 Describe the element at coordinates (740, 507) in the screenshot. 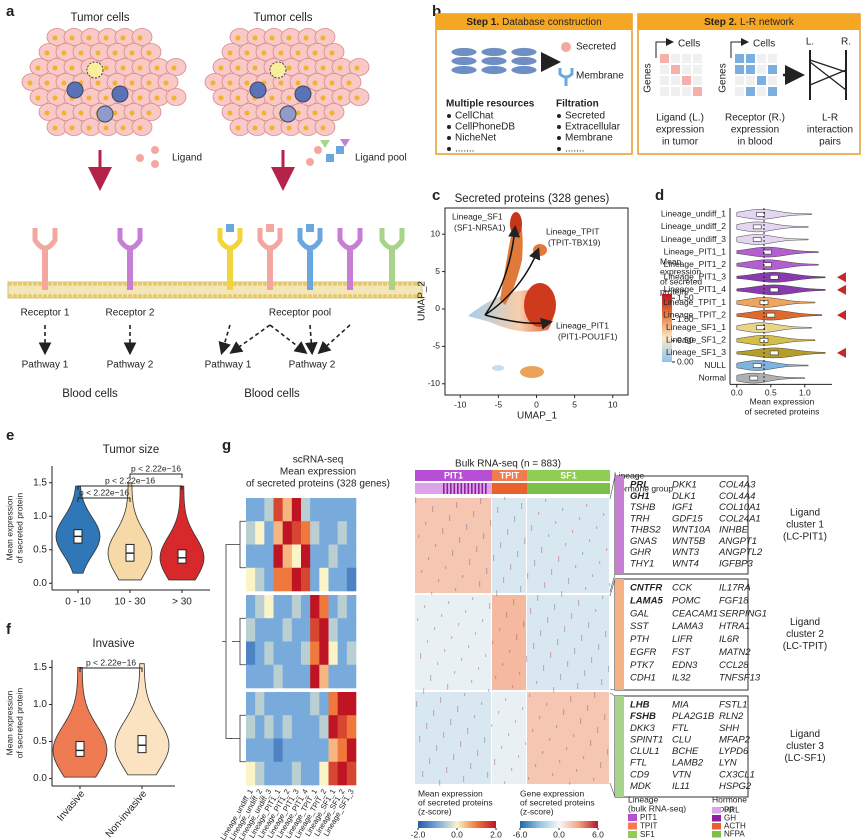

I see `gene: COL10A1` at that location.